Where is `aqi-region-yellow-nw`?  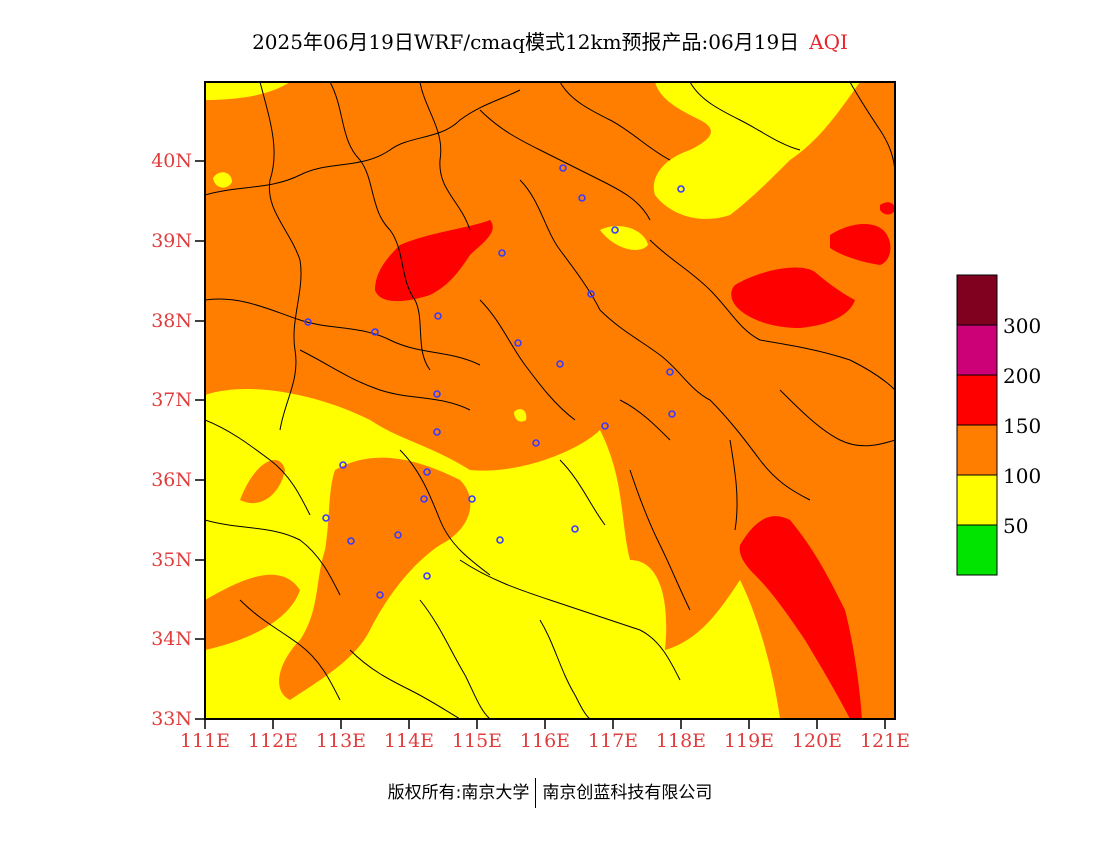
aqi-region-yellow-nw is located at coordinates (247, 91).